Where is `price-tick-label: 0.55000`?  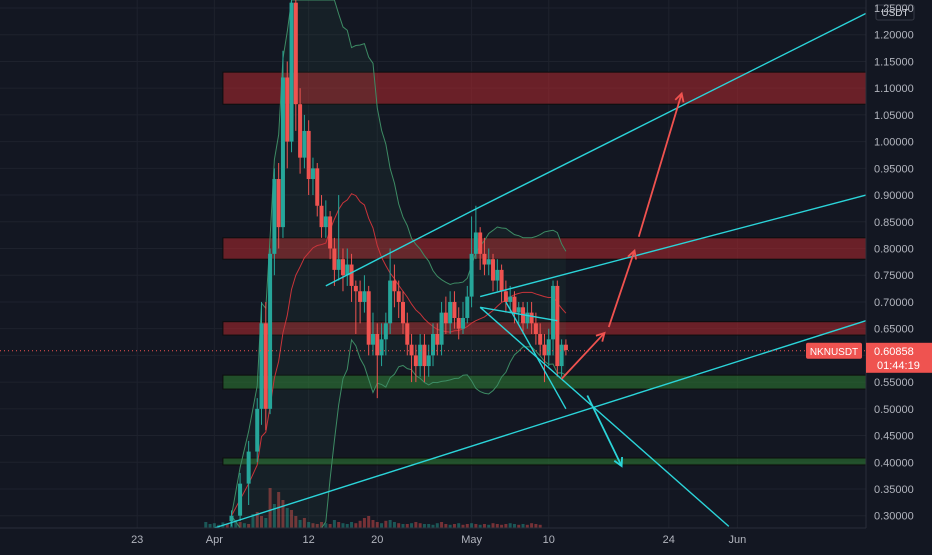 price-tick-label: 0.55000 is located at coordinates (894, 383).